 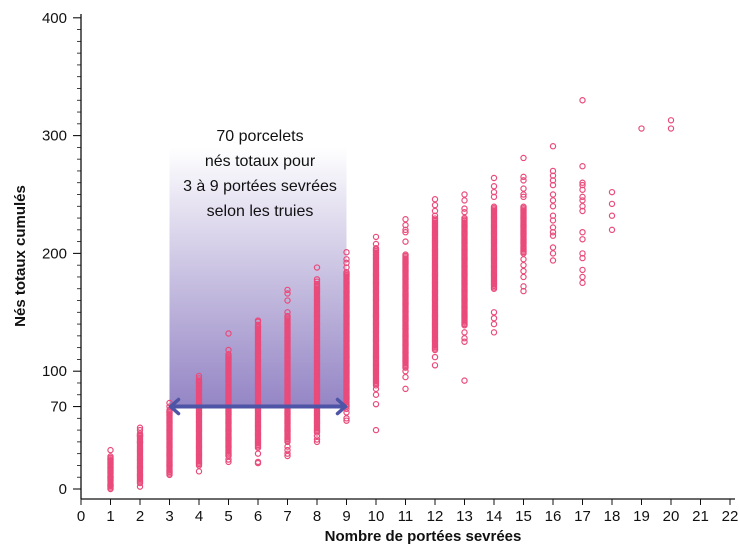 What do you see at coordinates (54, 18) in the screenshot?
I see `y-tick-label: 400` at bounding box center [54, 18].